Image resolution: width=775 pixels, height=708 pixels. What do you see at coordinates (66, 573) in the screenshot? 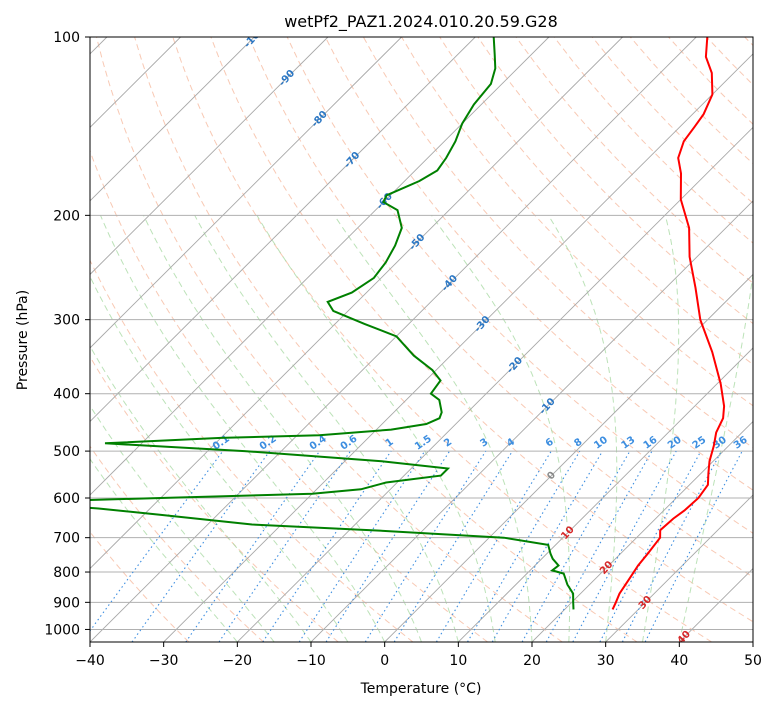
I see `y-tick-label: 800` at bounding box center [66, 573].